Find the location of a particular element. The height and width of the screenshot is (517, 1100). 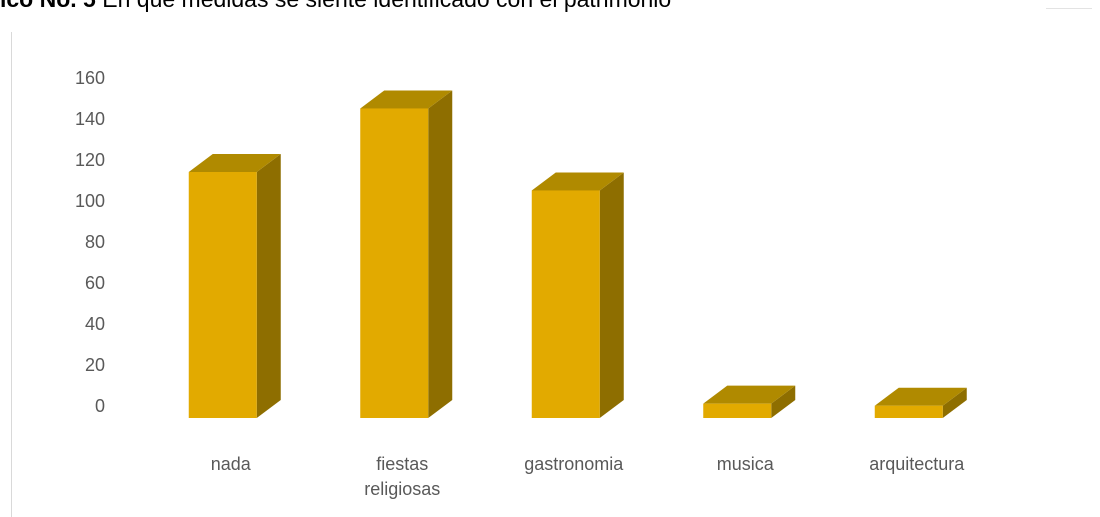

x-category-label-line: nada is located at coordinates (231, 464).